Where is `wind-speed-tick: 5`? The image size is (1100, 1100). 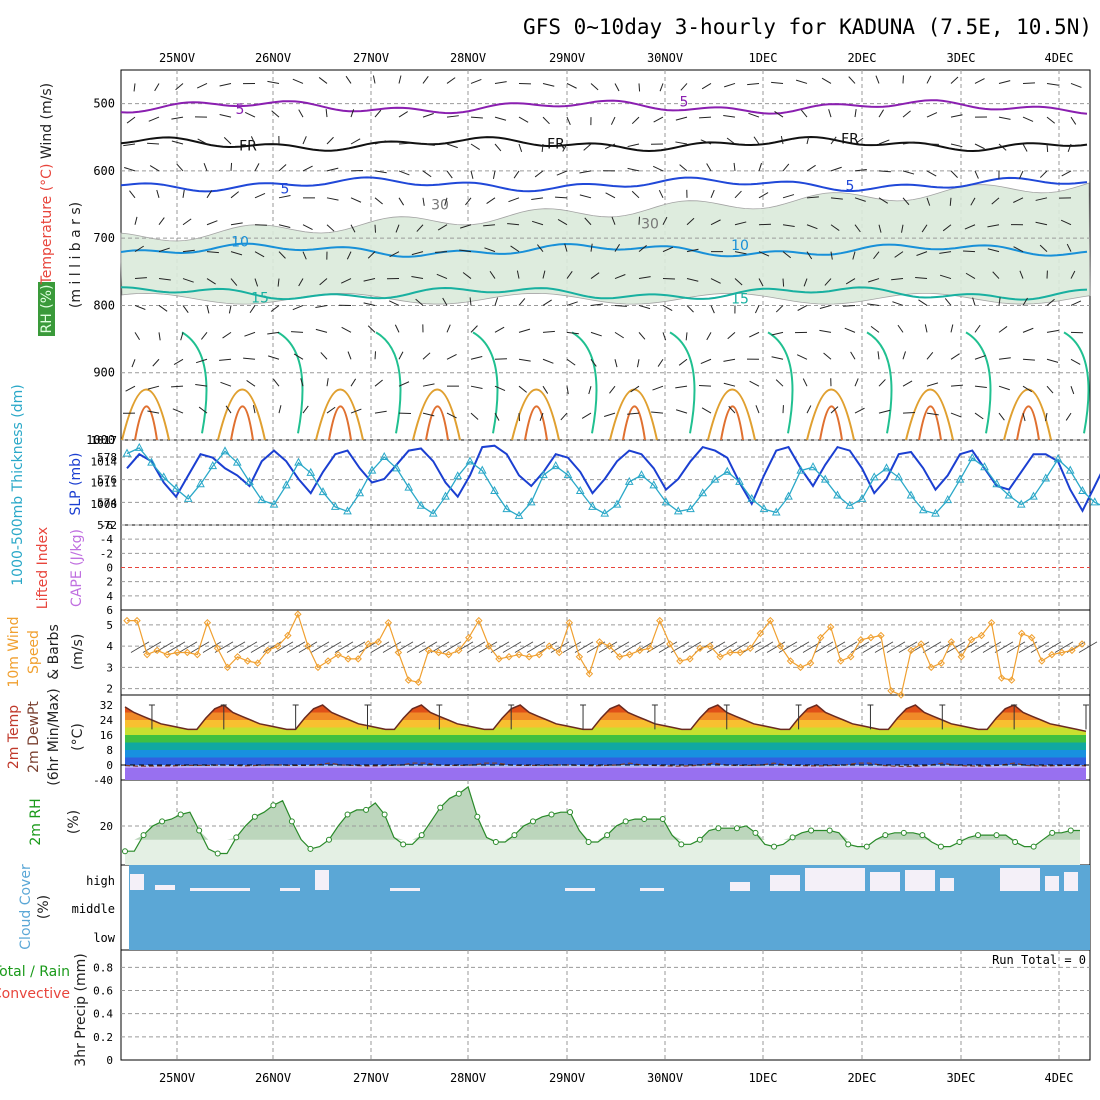
wind-speed-tick: 5 is located at coordinates (109, 625).